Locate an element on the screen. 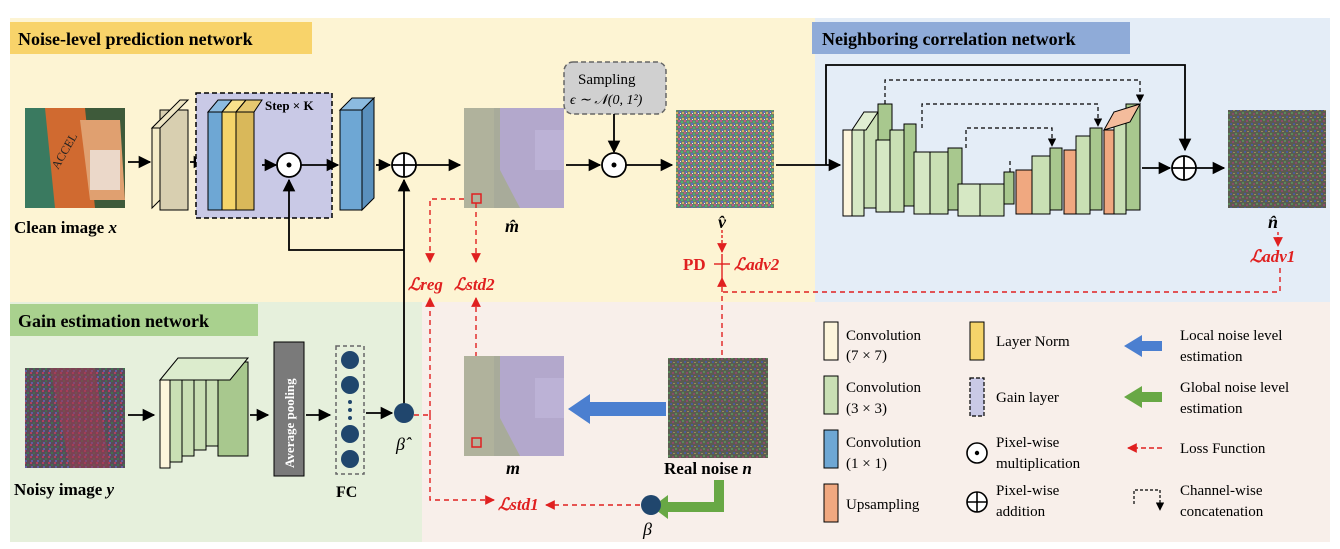 The width and height of the screenshot is (1340, 549). gain-conv-stack is located at coordinates (204, 413).